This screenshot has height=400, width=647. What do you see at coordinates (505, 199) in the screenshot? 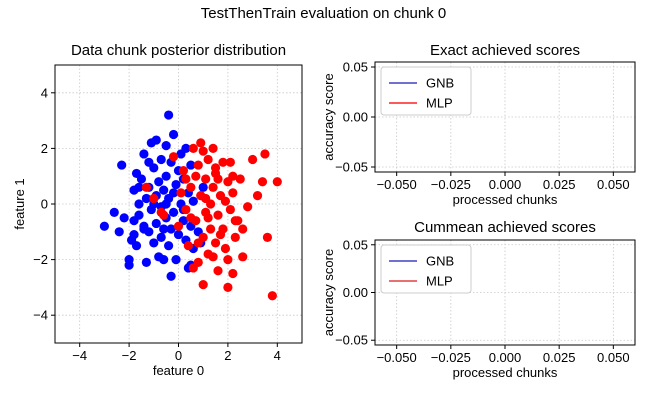
I see `x-axis-label: processed chunks` at bounding box center [505, 199].